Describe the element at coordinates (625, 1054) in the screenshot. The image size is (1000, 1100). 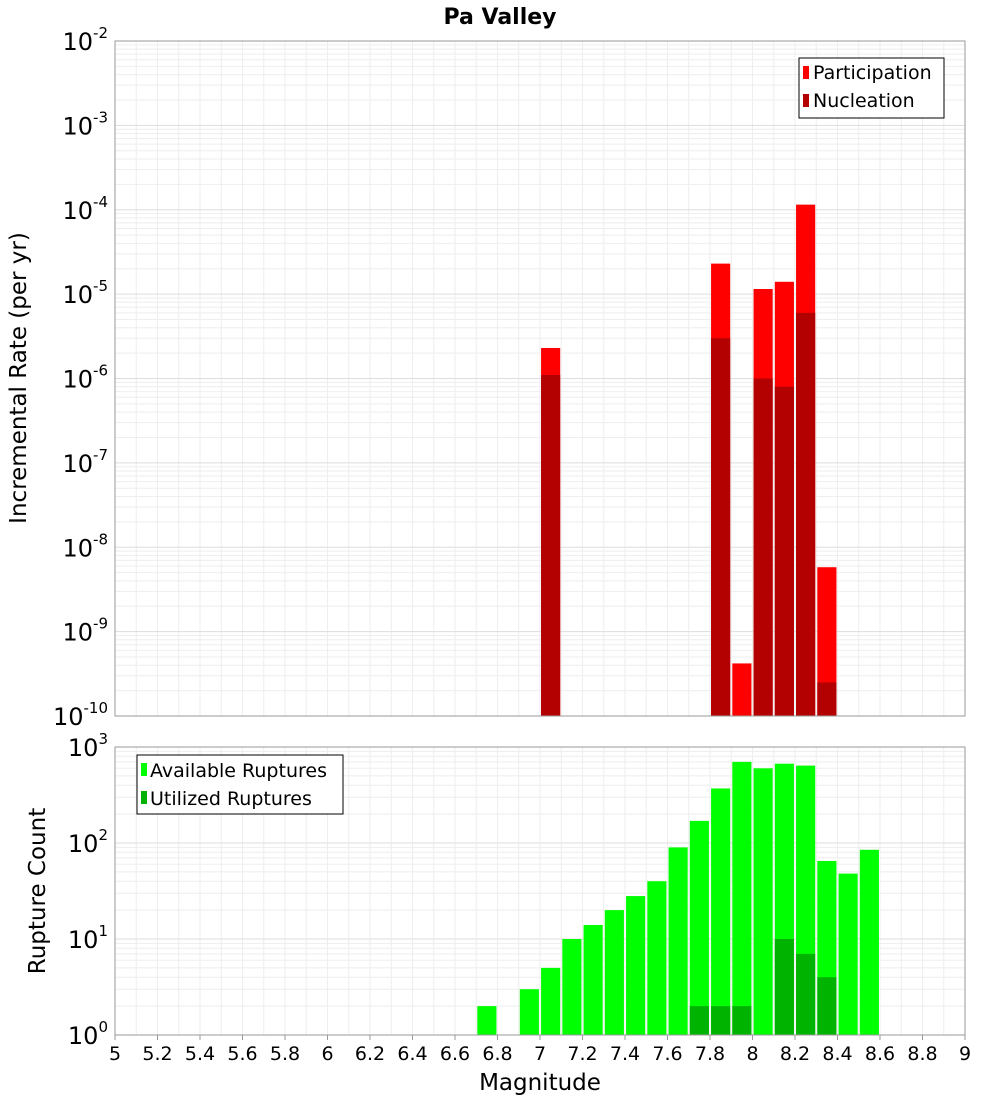
I see `x-tick-label: 7.4` at that location.